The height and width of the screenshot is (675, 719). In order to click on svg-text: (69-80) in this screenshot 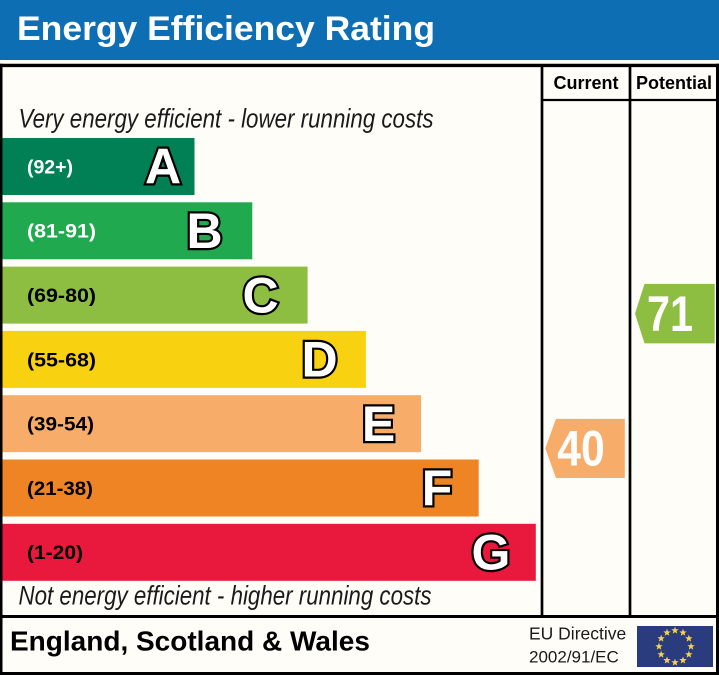, I will do `click(61, 296)`.